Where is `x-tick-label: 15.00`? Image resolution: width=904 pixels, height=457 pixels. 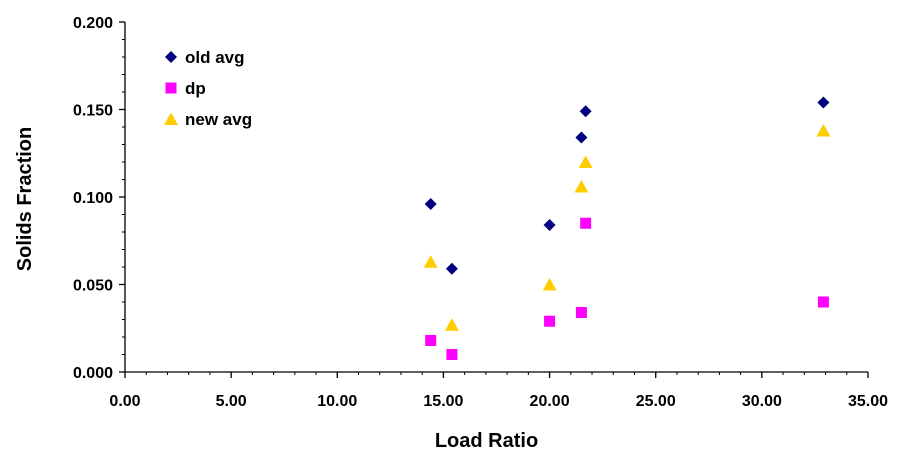 x-tick-label: 15.00 is located at coordinates (443, 401).